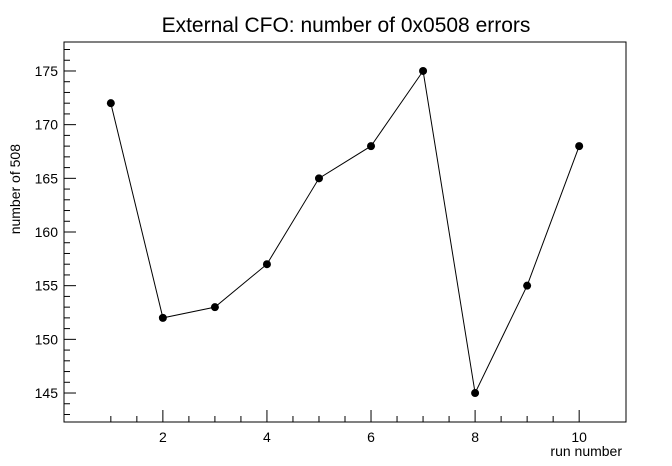  I want to click on x-tick-label: 2, so click(163, 437).